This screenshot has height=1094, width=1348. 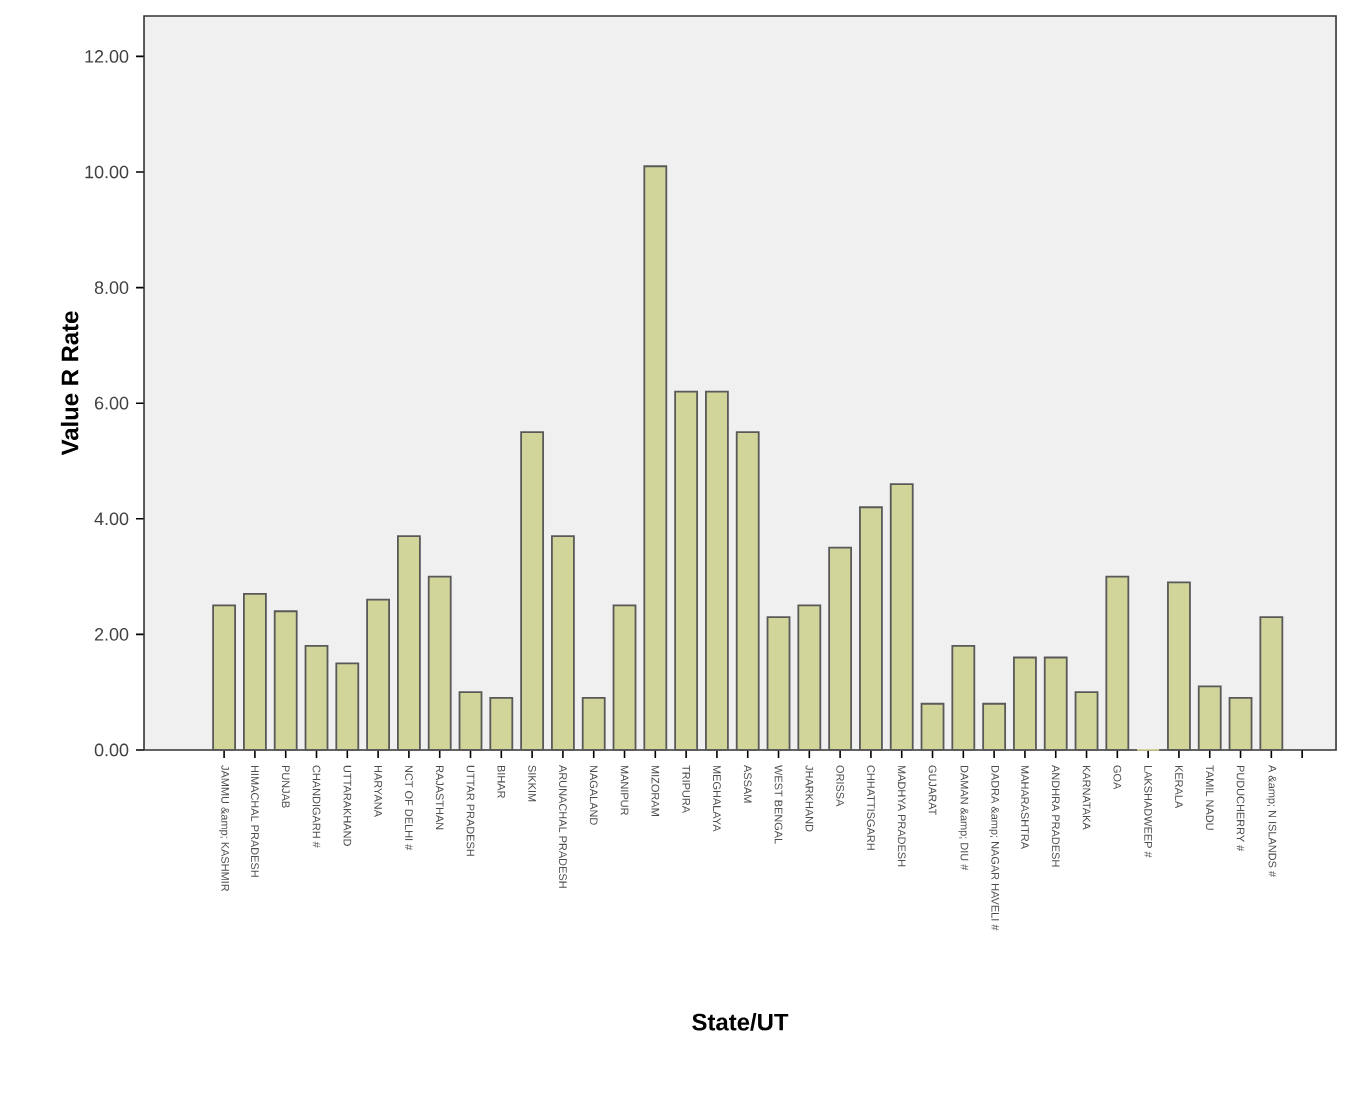 I want to click on y-tick-label: 6.00, so click(x=111, y=403).